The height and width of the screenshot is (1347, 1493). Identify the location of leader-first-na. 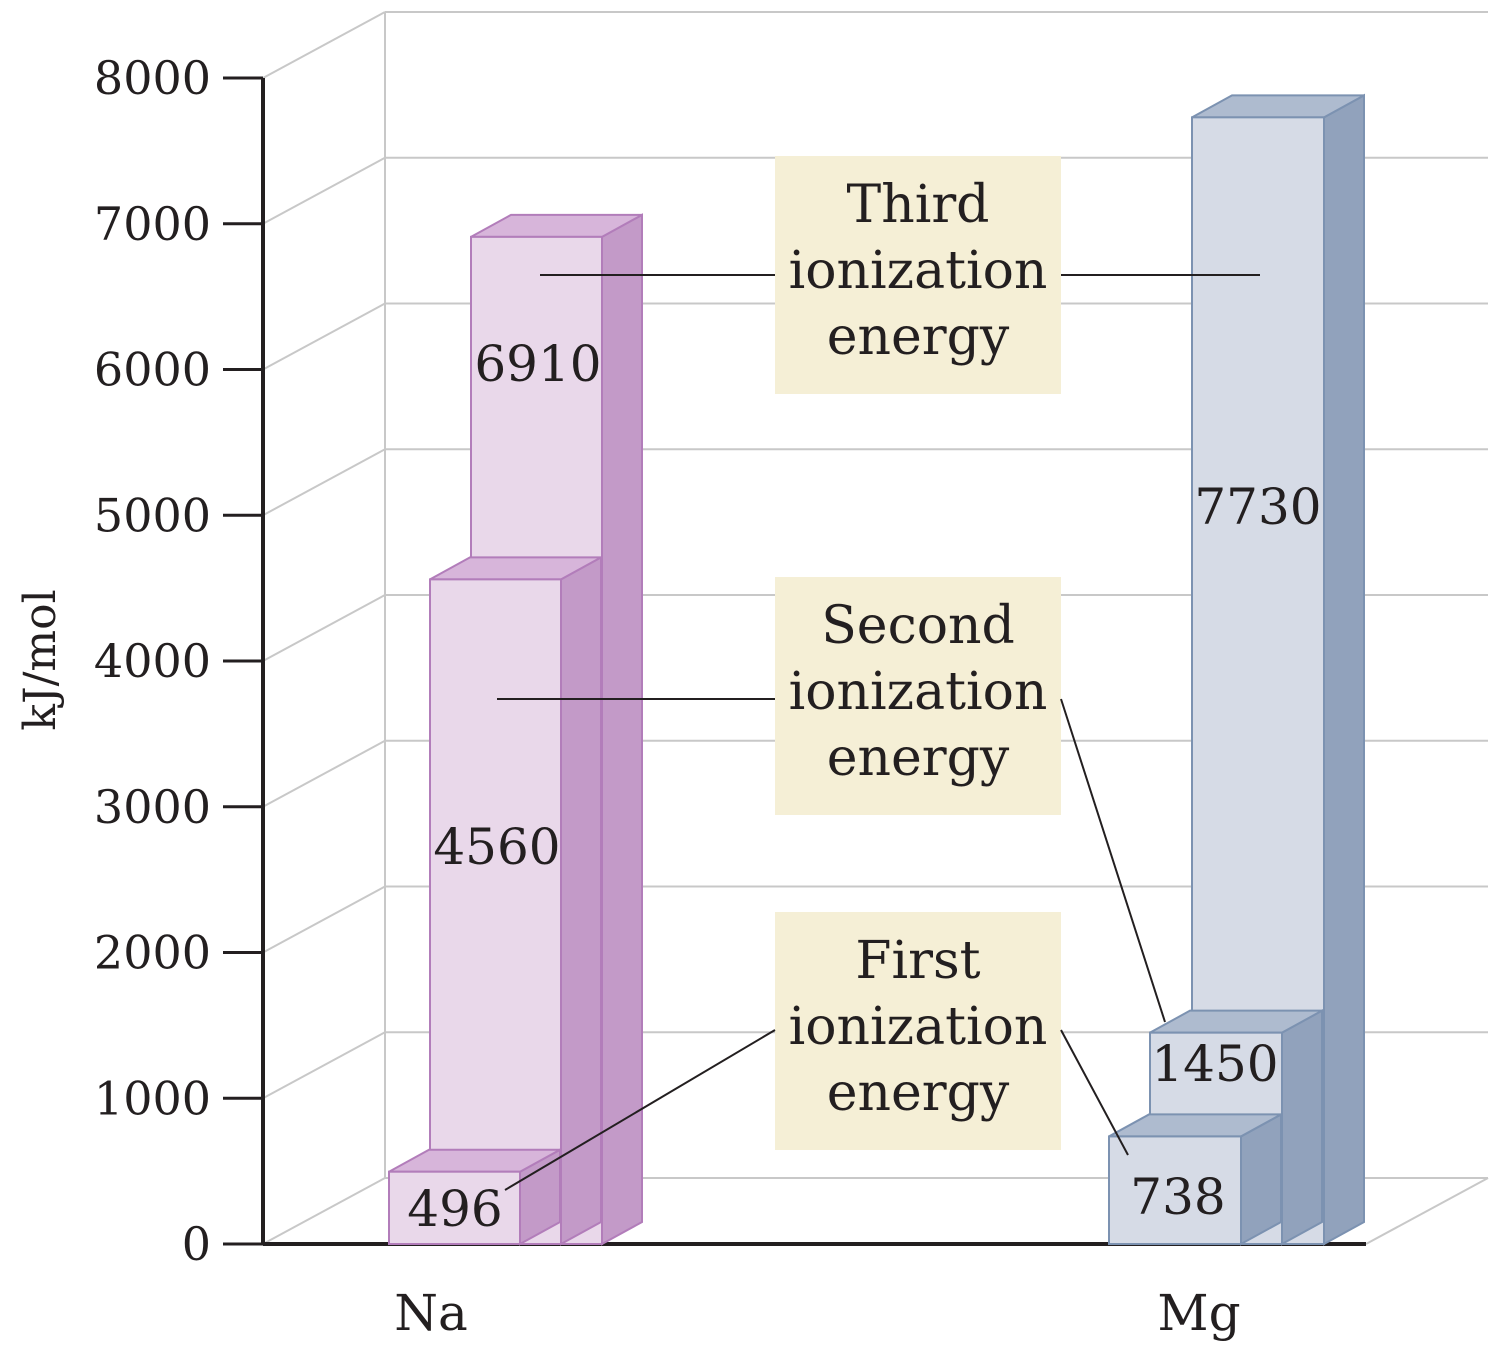
(640, 1110).